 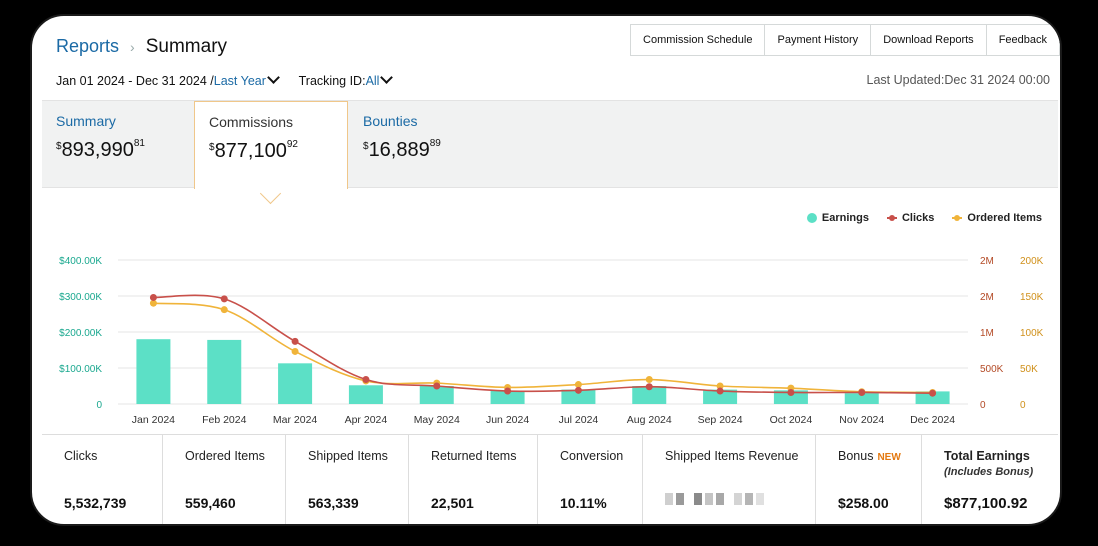 I want to click on left-axis-tick: $200.00K, so click(x=80, y=333).